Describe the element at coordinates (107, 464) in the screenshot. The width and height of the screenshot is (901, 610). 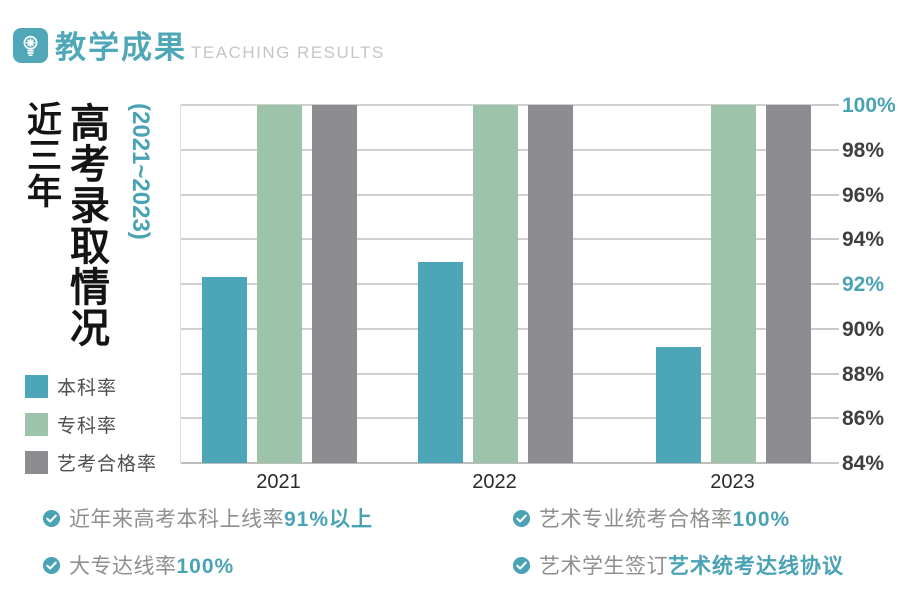
I see `legend-label: 艺考合格率` at that location.